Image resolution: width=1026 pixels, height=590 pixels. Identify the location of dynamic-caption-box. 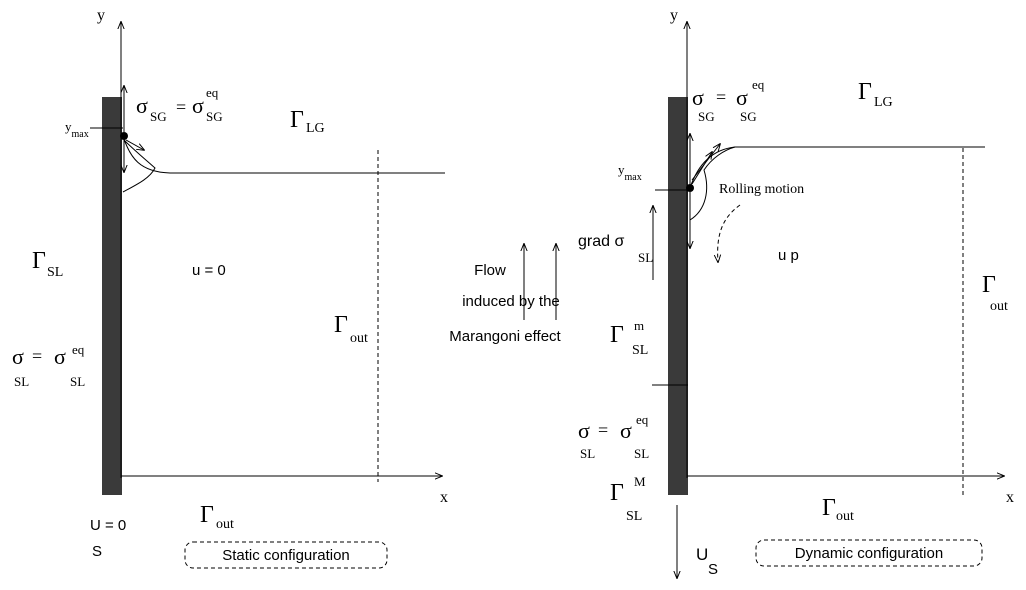
(869, 553).